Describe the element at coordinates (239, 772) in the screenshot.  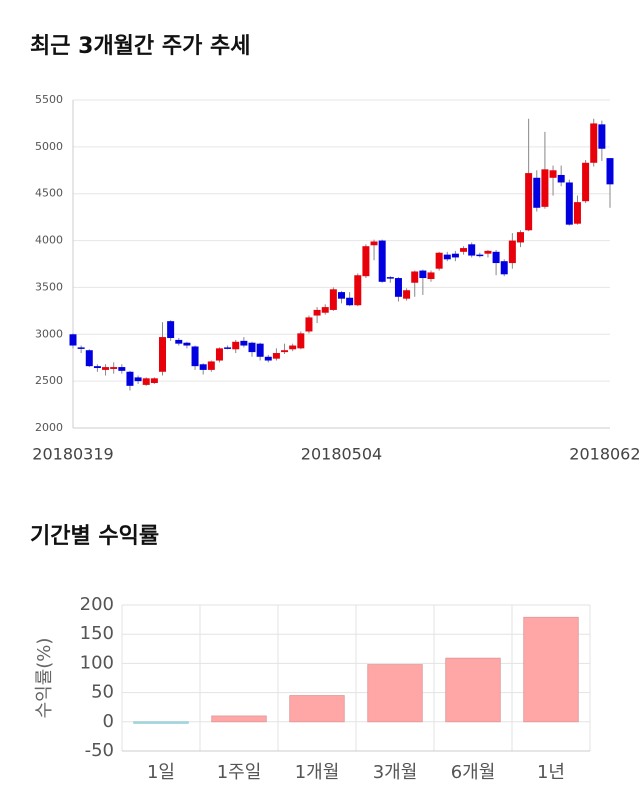
I see `x-tick-label: 1주일` at that location.